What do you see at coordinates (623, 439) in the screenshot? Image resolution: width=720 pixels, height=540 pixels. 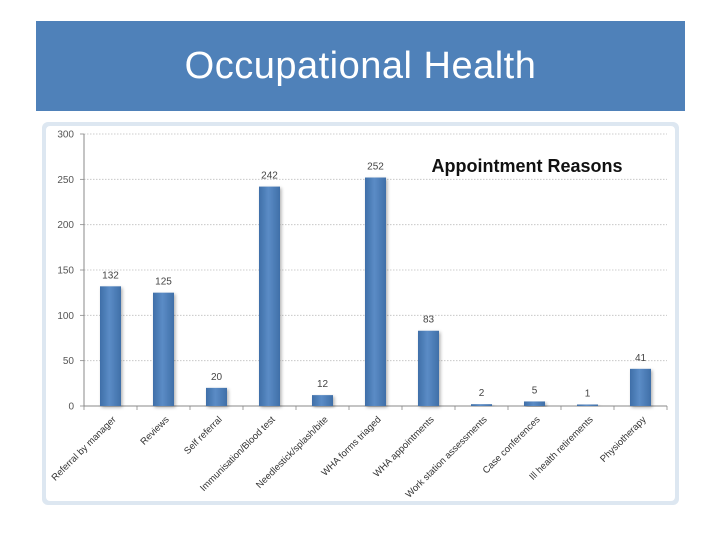 I see `category-label: Physiotherapy` at bounding box center [623, 439].